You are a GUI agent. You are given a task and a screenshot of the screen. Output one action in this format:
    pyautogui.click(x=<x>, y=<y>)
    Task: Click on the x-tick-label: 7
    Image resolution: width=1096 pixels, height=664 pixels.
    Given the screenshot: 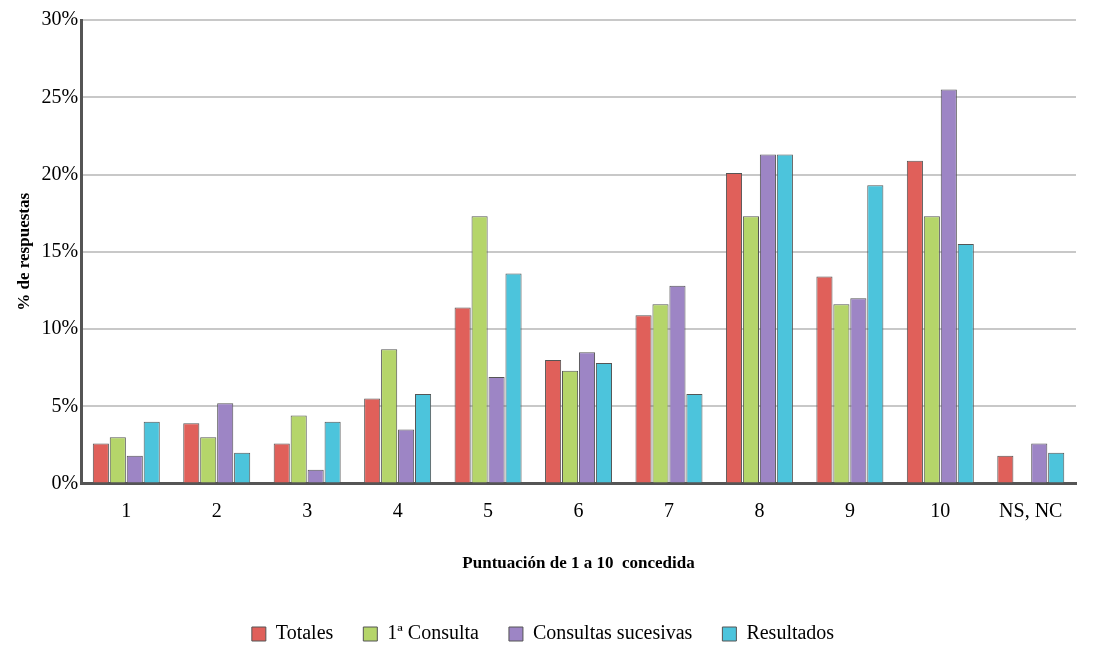 What is the action you would take?
    pyautogui.click(x=668, y=509)
    